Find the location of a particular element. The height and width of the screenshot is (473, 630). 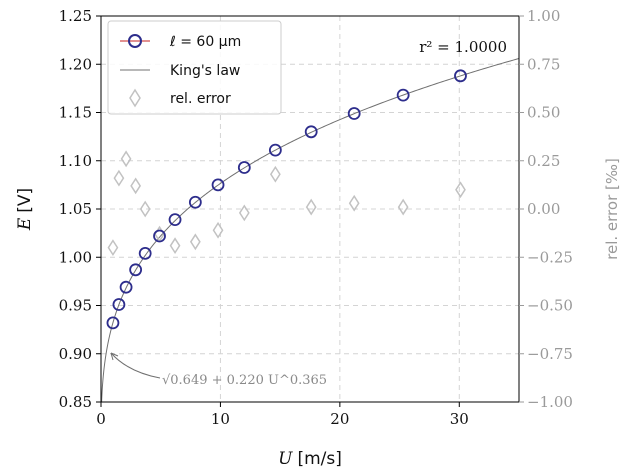

y-tick-label: 0.85 is located at coordinates (75, 402).